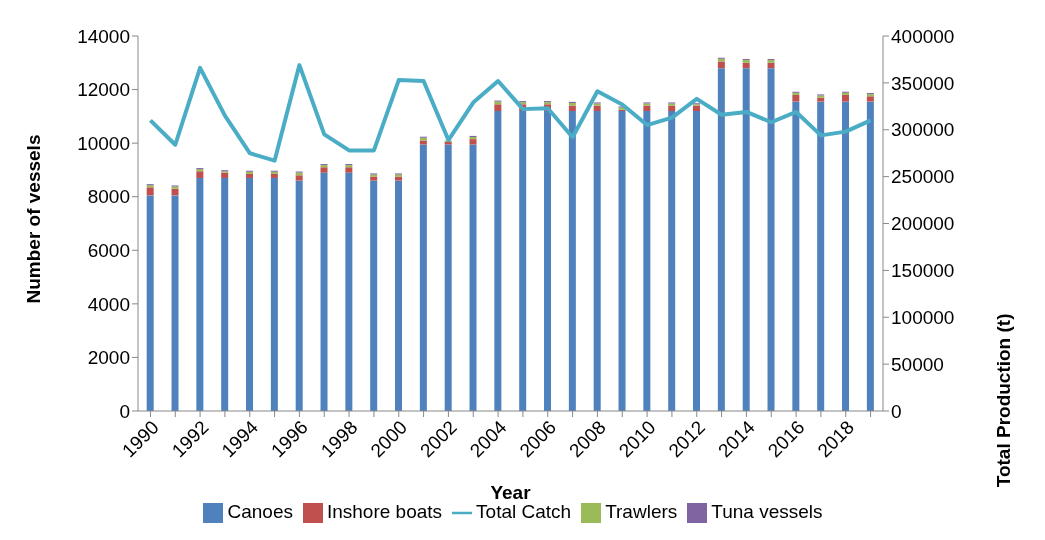  Describe the element at coordinates (923, 224) in the screenshot. I see `y2-tick-label: 200000` at that location.